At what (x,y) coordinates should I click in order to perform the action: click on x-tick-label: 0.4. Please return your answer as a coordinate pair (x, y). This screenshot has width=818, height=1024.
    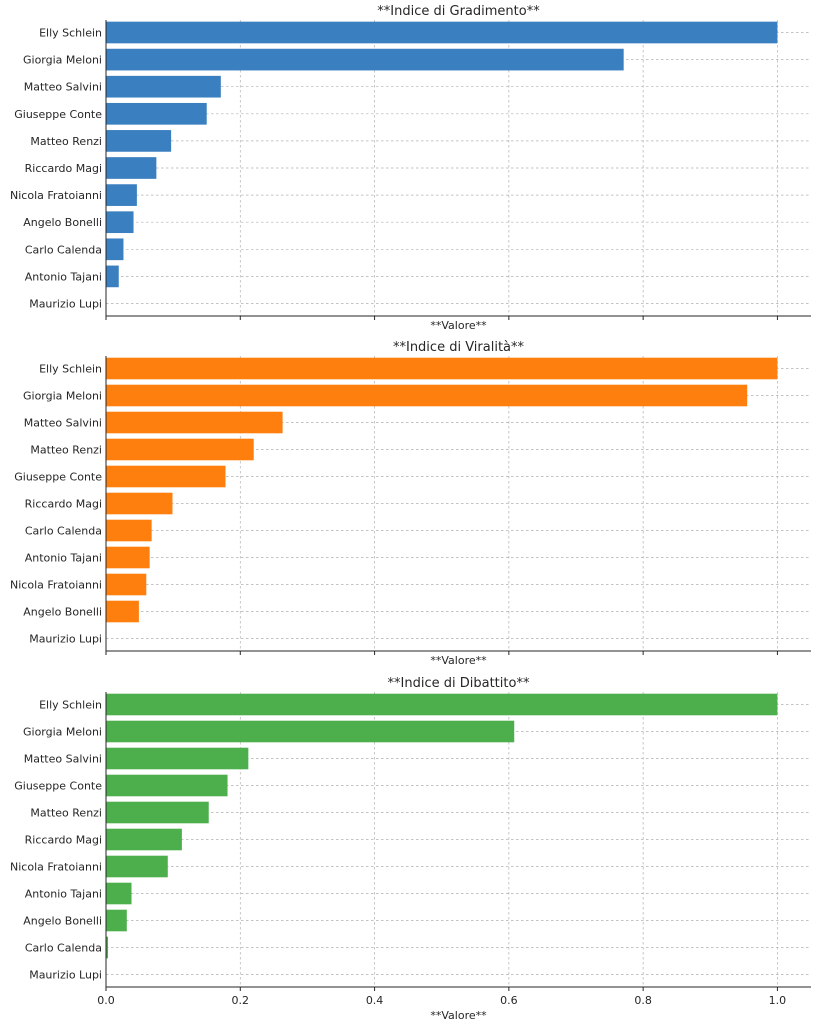
    Looking at the image, I should click on (375, 1000).